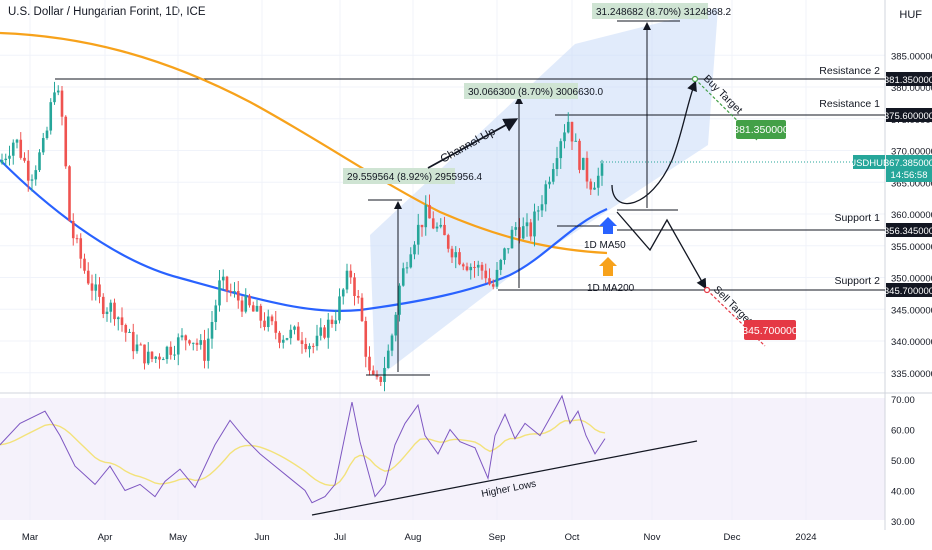 Image resolution: width=932 pixels, height=550 pixels. What do you see at coordinates (695, 79) in the screenshot?
I see `buy-target-dot` at bounding box center [695, 79].